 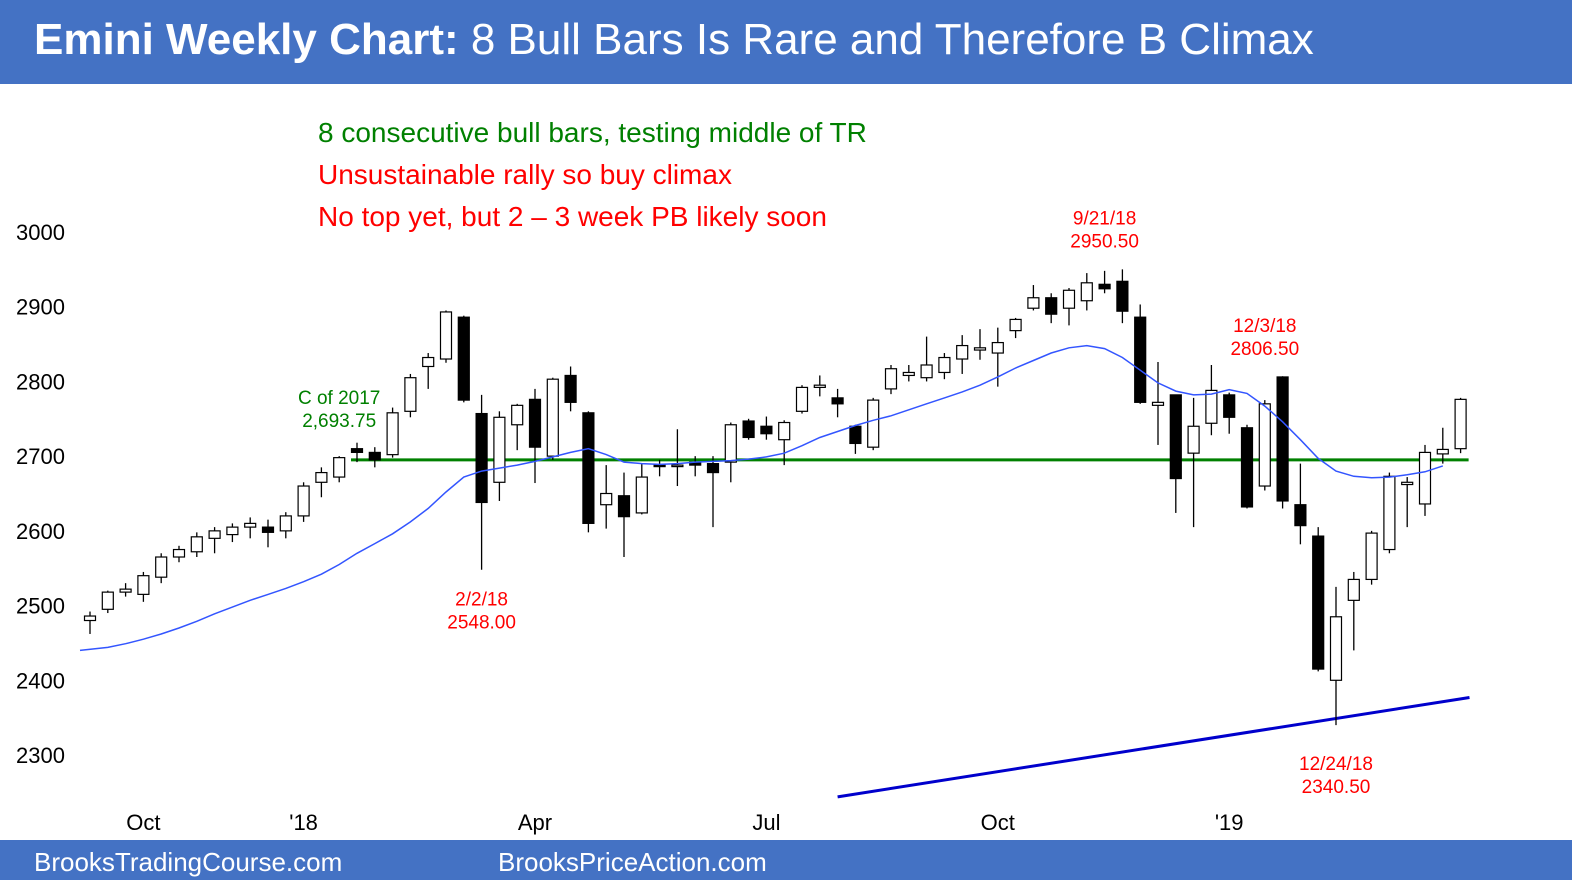 I want to click on x-tick-label-2: Apr, so click(x=535, y=822).